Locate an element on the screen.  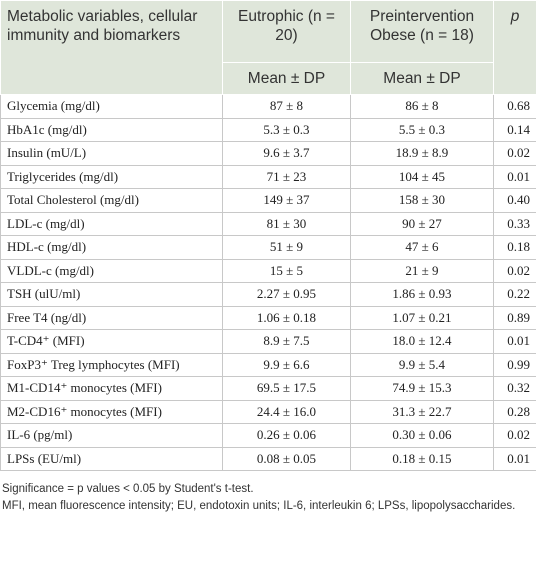
cell: 31.3 ± 22.7 is located at coordinates (422, 411).